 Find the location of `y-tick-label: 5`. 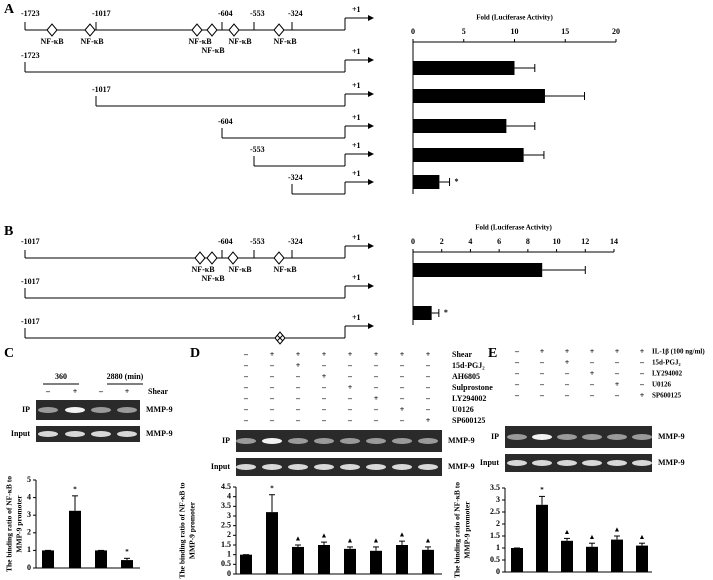

y-tick-label: 5 is located at coordinates (29, 479).